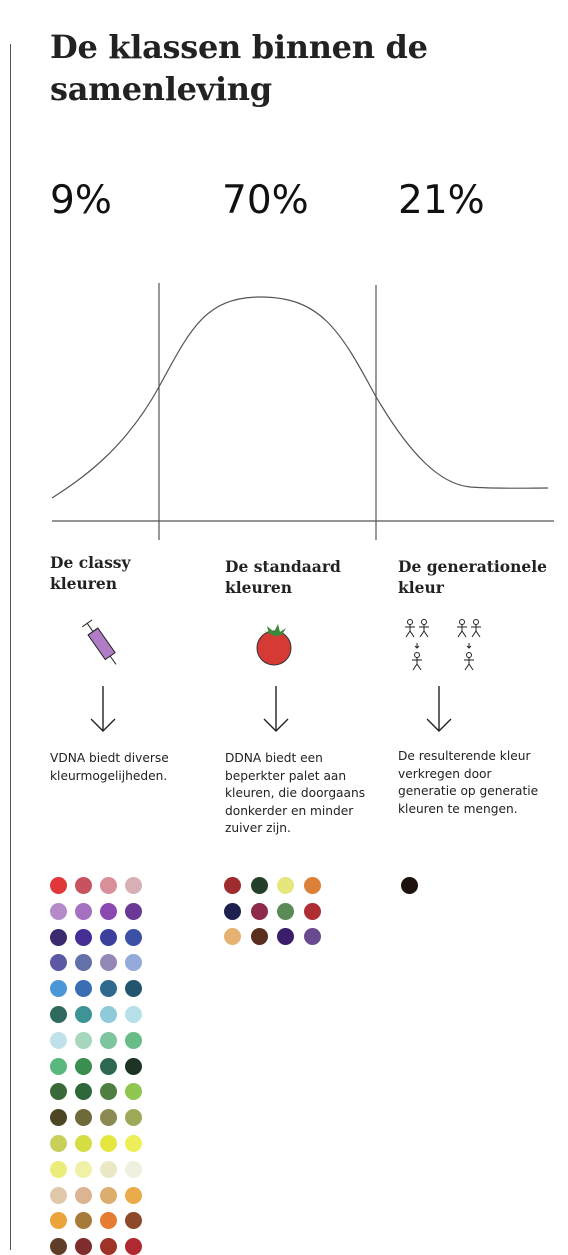 This screenshot has width=568, height=1255. I want to click on tomato-icon, so click(274, 645).